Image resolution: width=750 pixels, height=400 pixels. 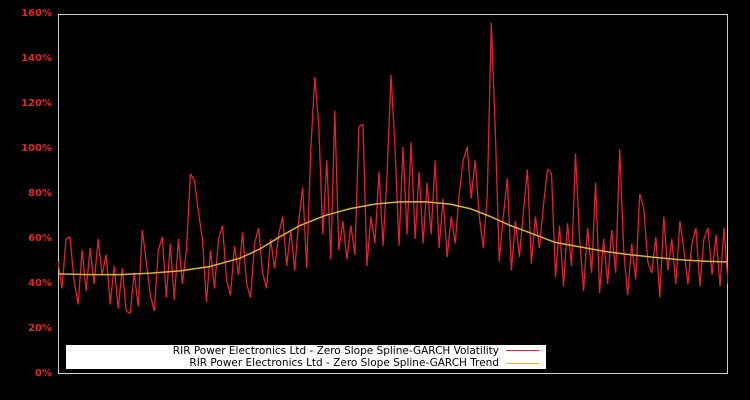 What do you see at coordinates (40, 238) in the screenshot?
I see `y-tick-label: 60%` at bounding box center [40, 238].